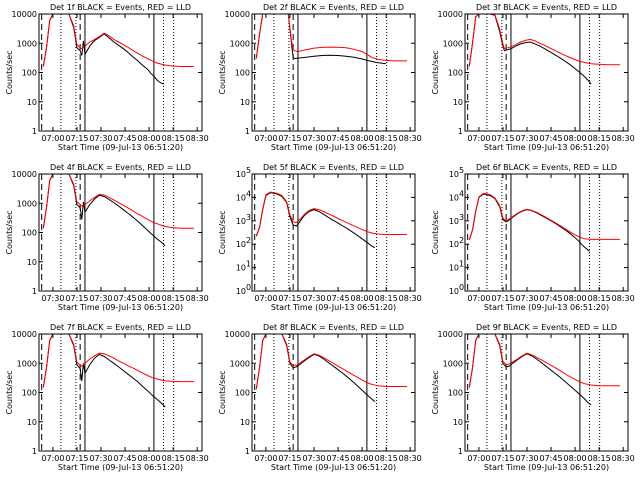 Image resolution: width=640 pixels, height=480 pixels. I want to click on panel-title: Det 7f BLACK = Events, RED = LLD, so click(120, 327).